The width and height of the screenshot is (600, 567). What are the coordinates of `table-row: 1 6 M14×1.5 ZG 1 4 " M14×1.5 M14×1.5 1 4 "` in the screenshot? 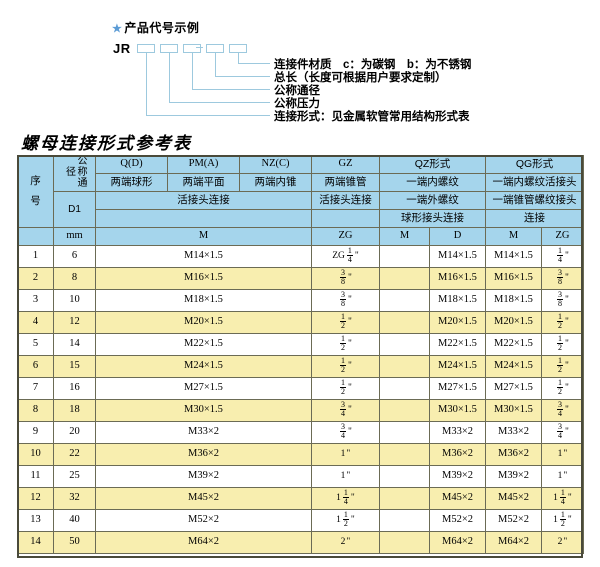 It's located at (300, 256).